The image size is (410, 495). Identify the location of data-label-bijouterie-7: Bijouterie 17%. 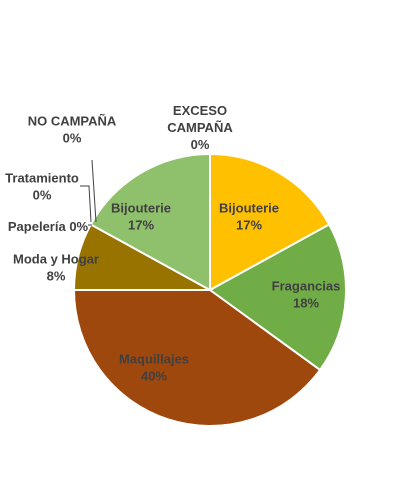
(141, 217).